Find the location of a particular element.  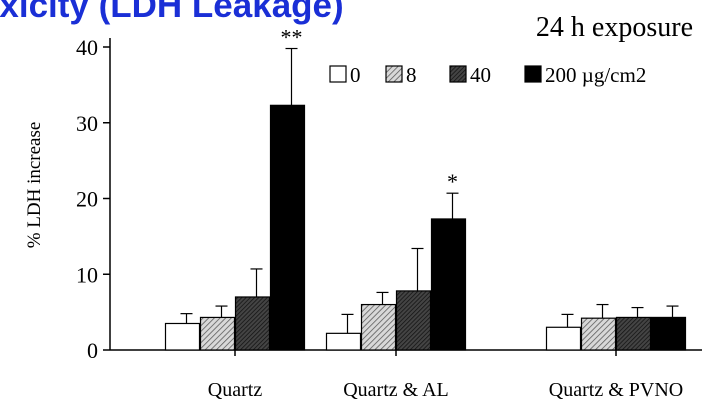

slide-title: oxicity (LDH Leakage) is located at coordinates (172, 12).